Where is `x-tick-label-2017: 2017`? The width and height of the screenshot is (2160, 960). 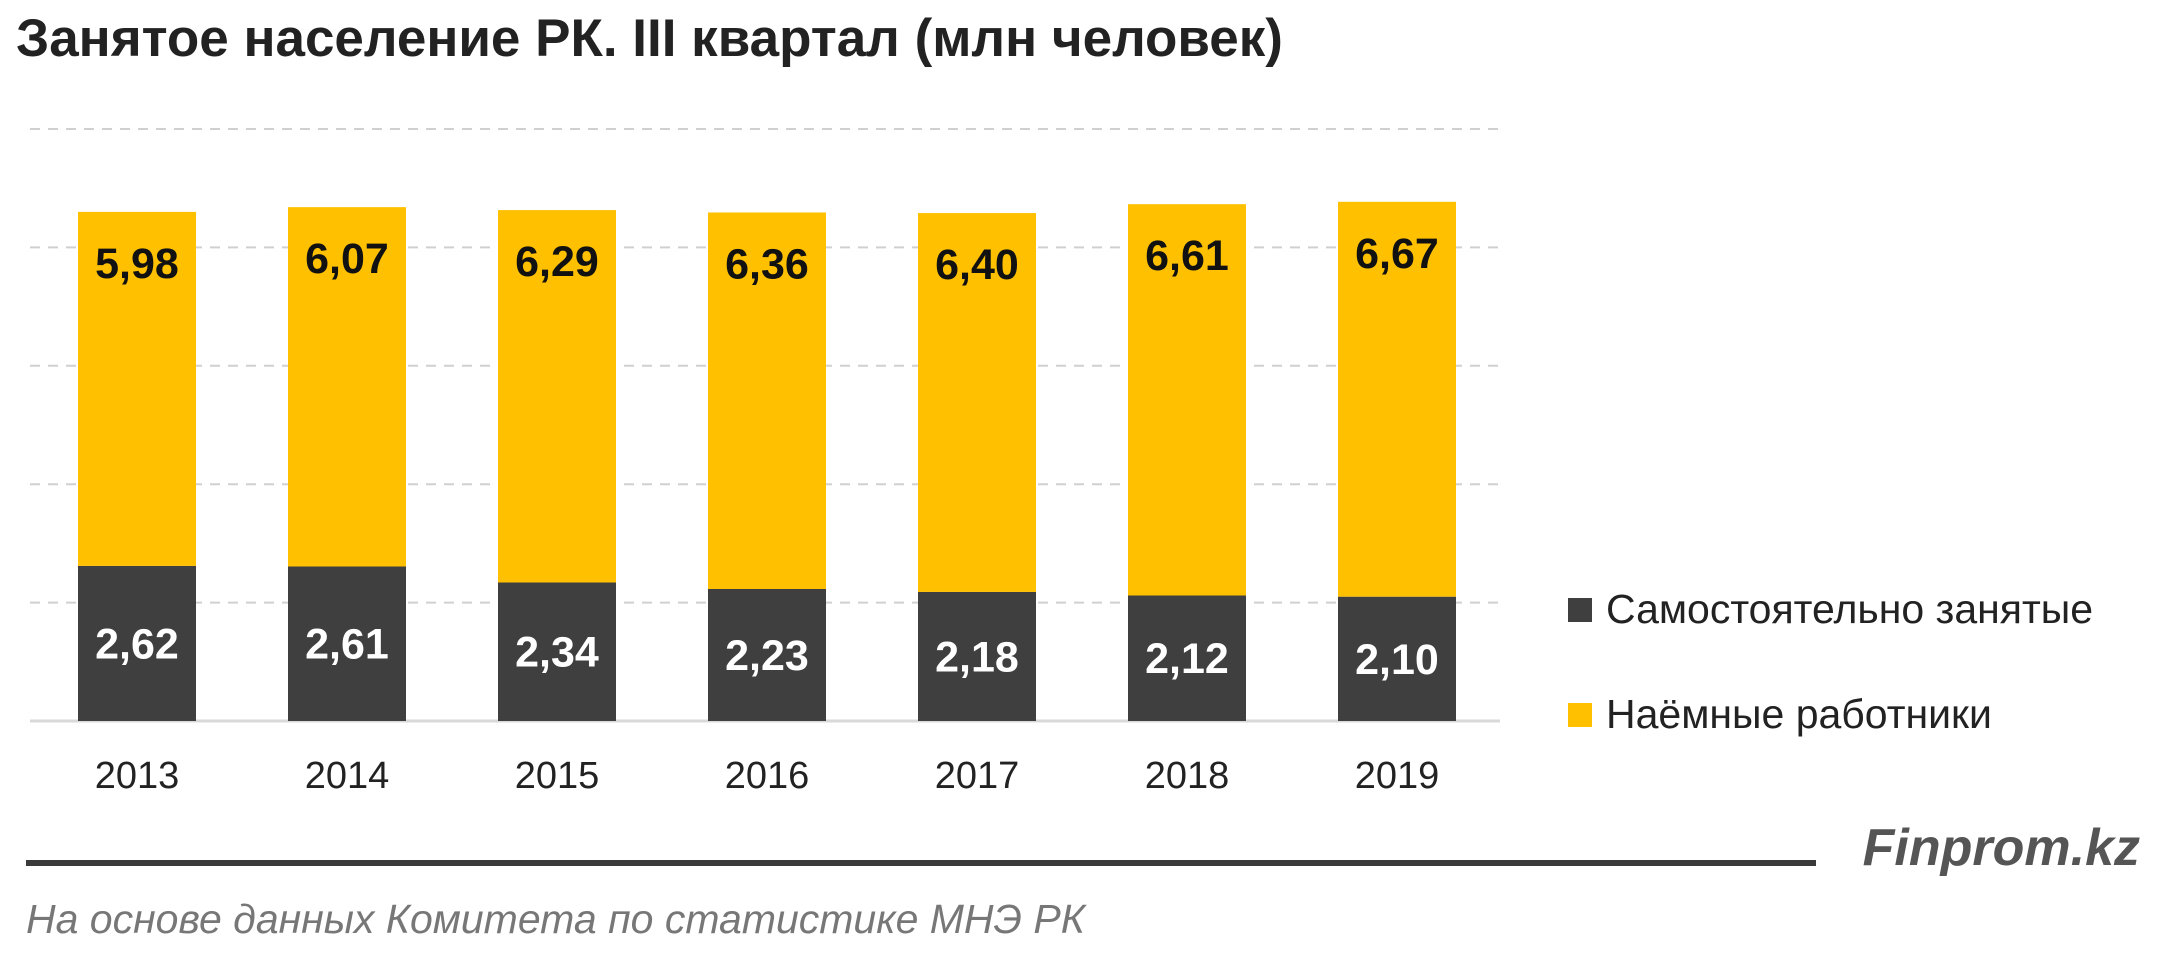
x-tick-label-2017: 2017 is located at coordinates (977, 776).